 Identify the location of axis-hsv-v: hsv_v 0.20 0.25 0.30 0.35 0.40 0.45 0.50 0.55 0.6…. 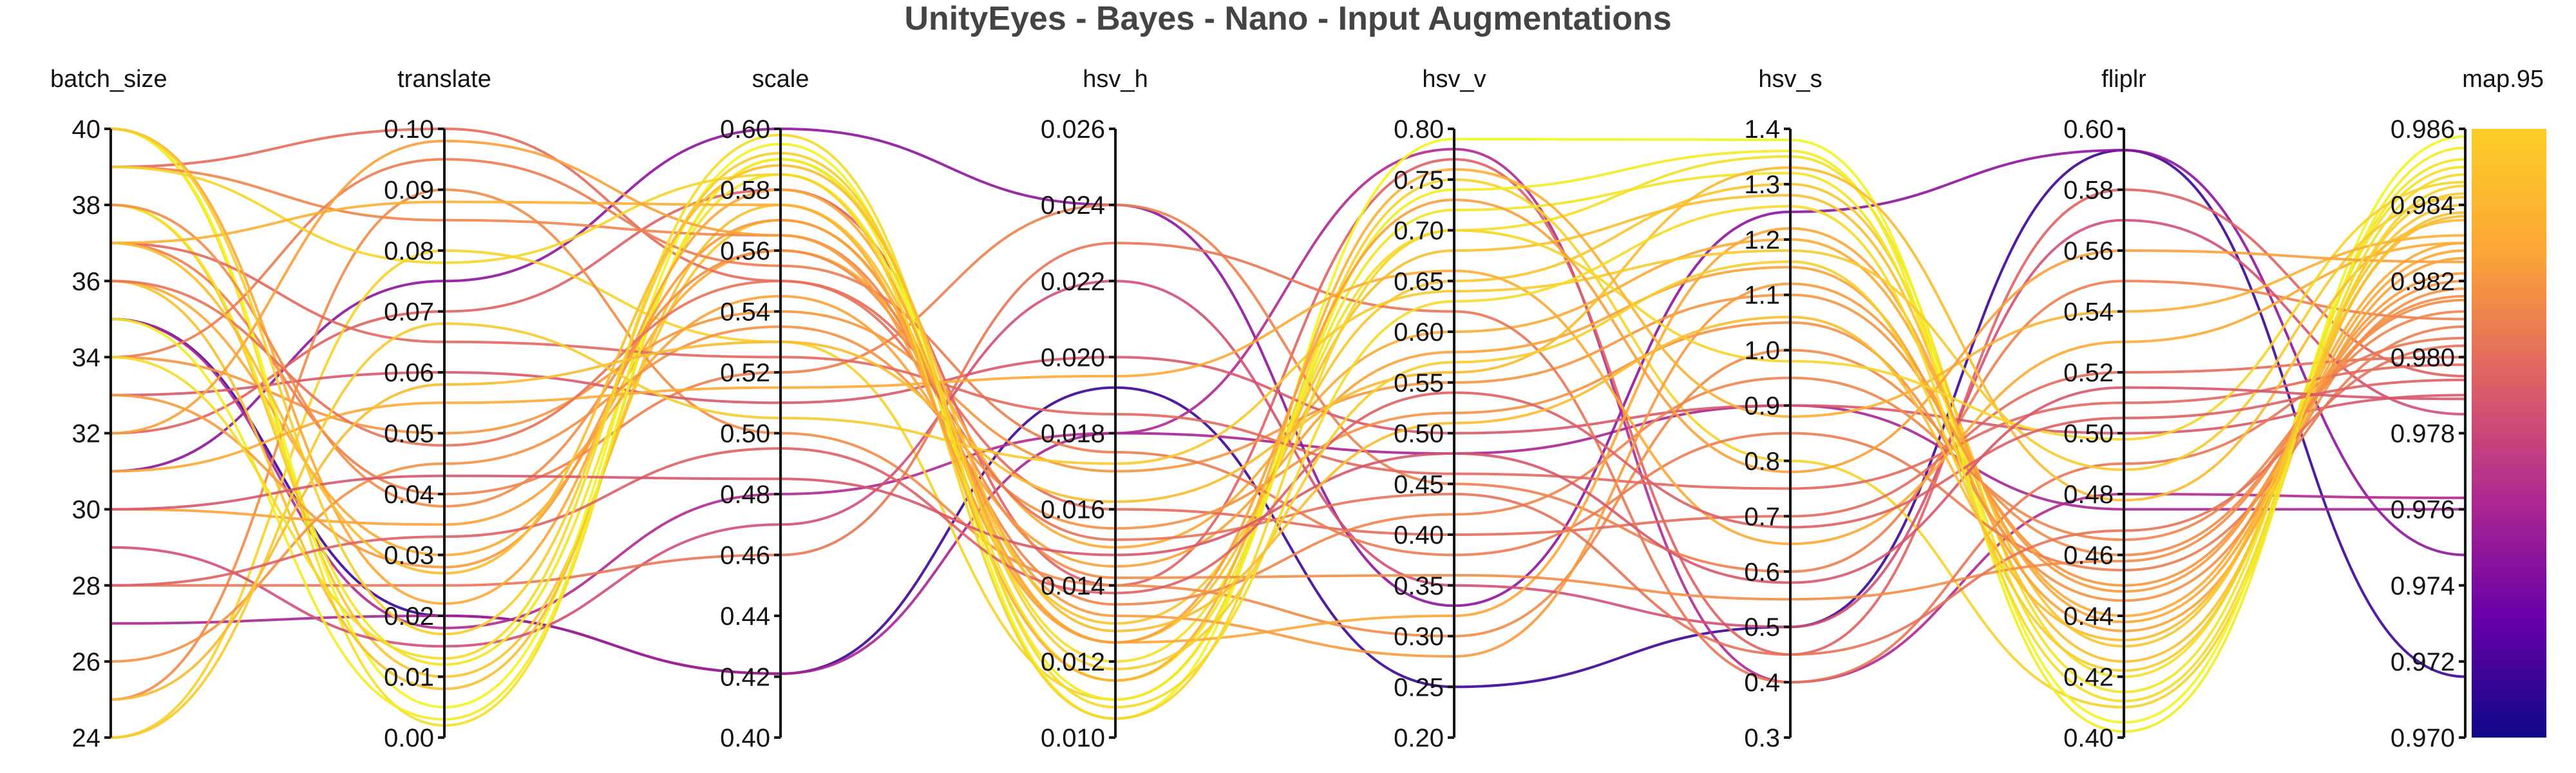
(1440, 409).